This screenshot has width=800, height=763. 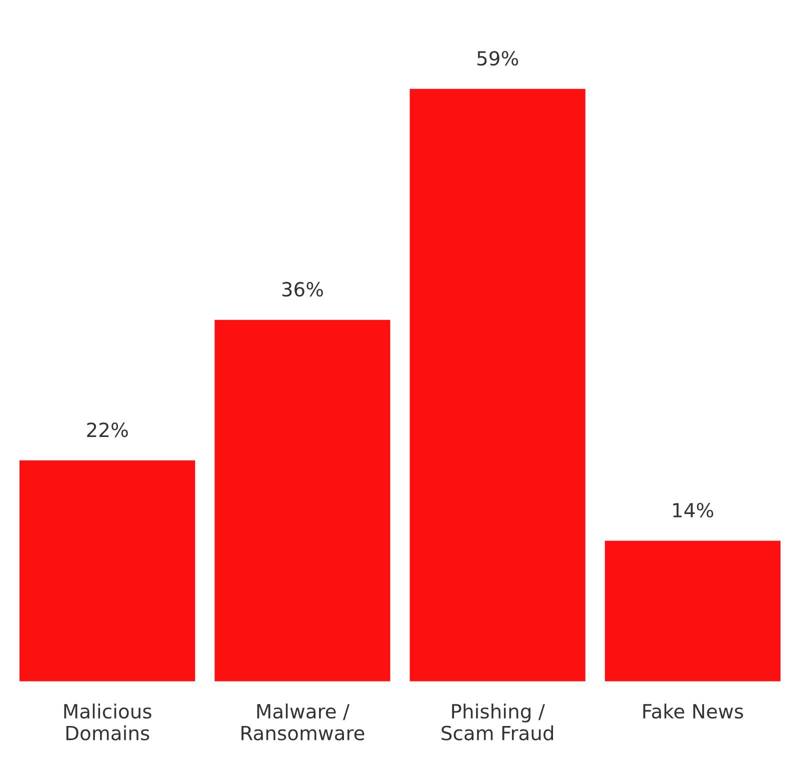 I want to click on x-tick-label: Fake News, so click(x=693, y=711).